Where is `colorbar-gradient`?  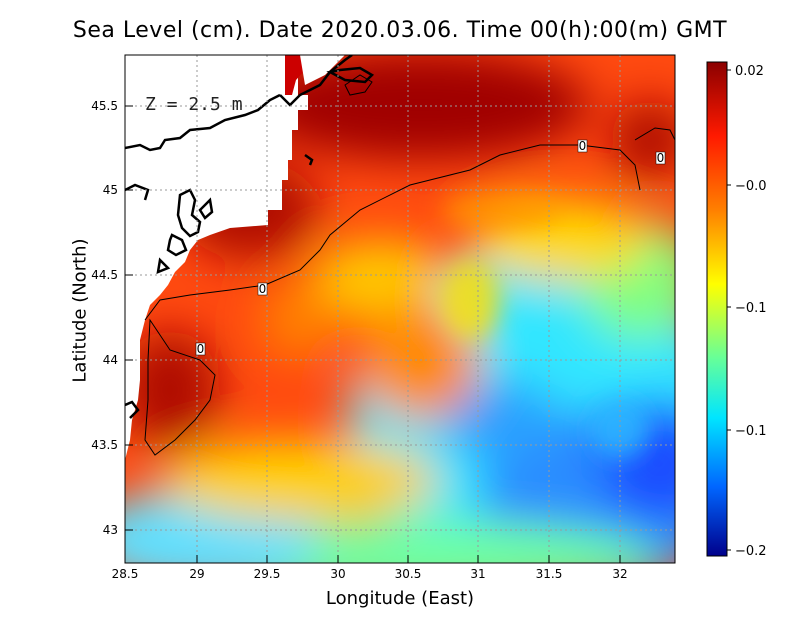 colorbar-gradient is located at coordinates (717, 309).